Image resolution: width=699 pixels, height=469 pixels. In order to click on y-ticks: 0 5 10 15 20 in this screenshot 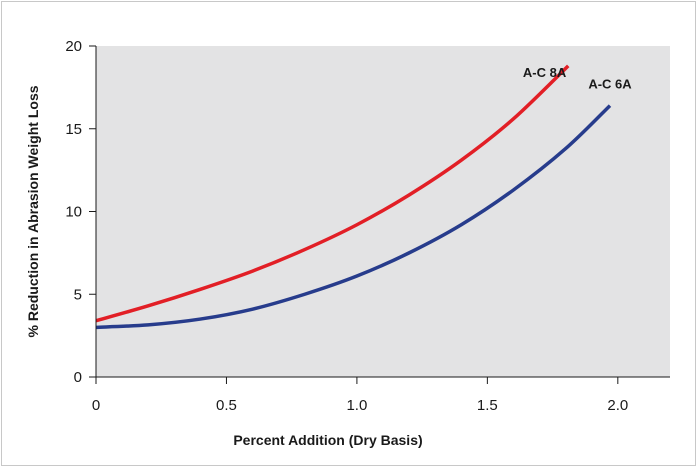, I will do `click(80, 212)`.